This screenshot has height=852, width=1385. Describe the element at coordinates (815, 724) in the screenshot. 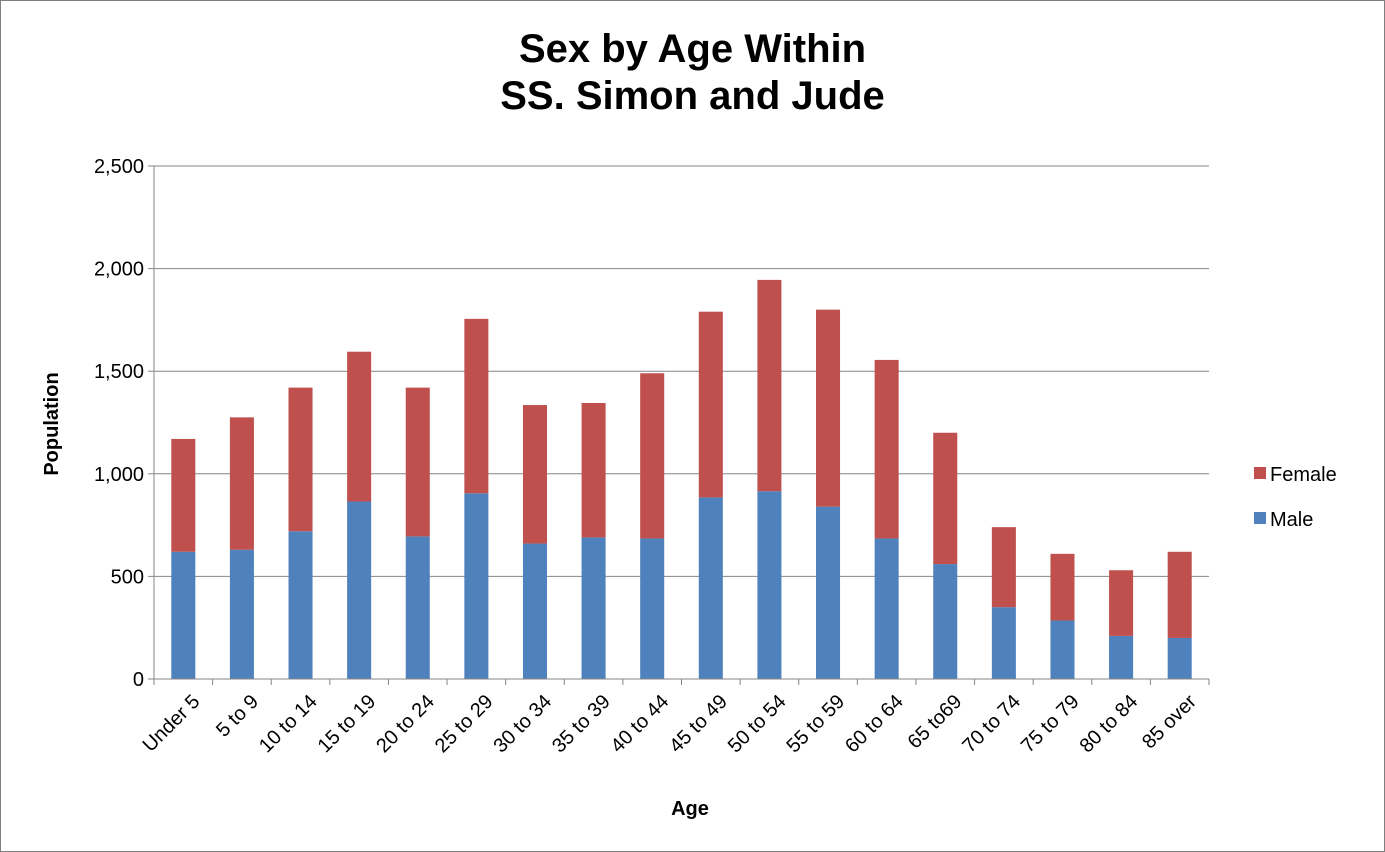

I see `x-tick-label: 55 to 59` at that location.